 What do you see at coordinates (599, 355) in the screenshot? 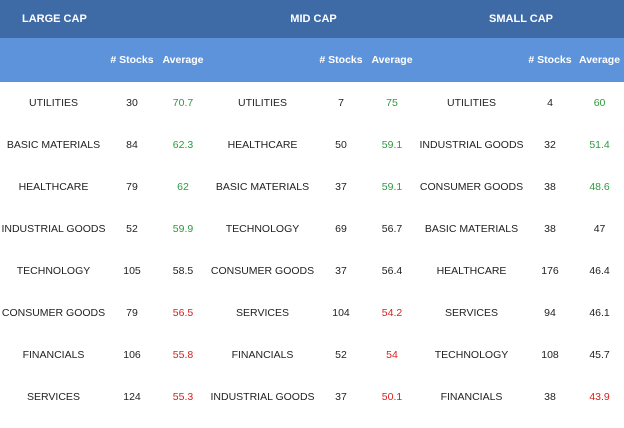
I see `small-cap-average-cell: 45.7` at bounding box center [599, 355].